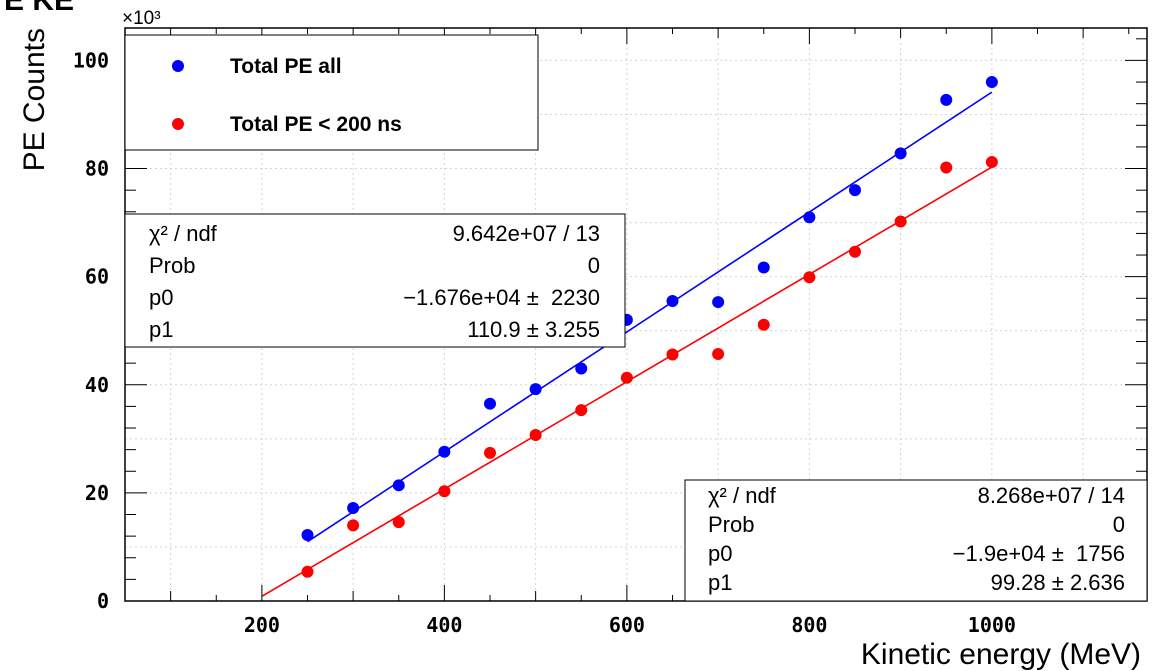 The image size is (1152, 671). What do you see at coordinates (97, 277) in the screenshot?
I see `y-tick-label: 60` at bounding box center [97, 277].